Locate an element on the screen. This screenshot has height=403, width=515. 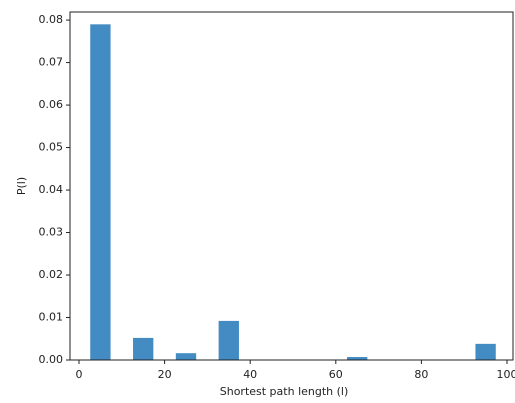
y-tick-label: 0.06 is located at coordinates (51, 104).